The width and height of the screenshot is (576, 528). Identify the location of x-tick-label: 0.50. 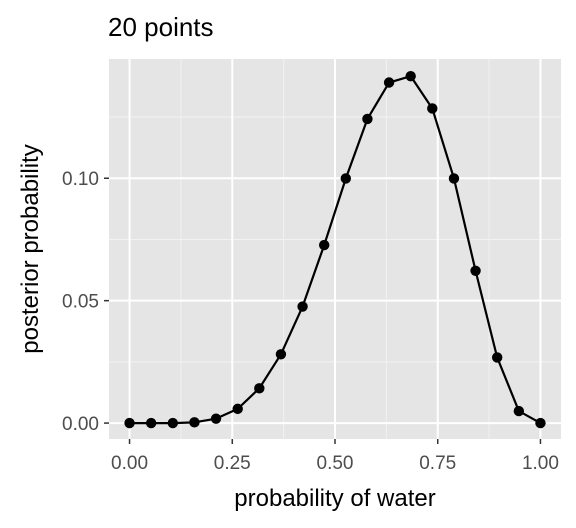
(335, 463).